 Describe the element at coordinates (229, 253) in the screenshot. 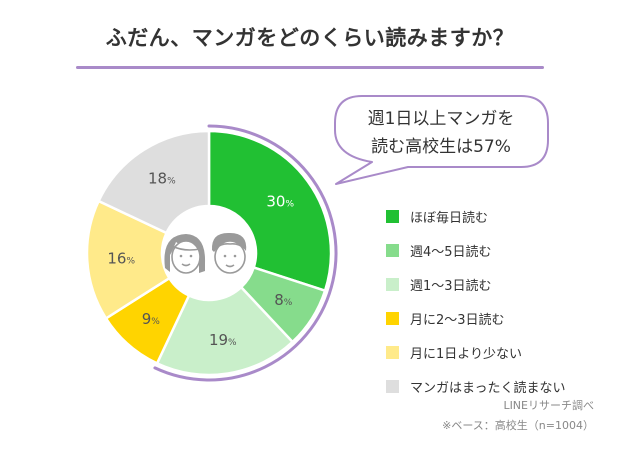

I see `boy-face-icon` at that location.